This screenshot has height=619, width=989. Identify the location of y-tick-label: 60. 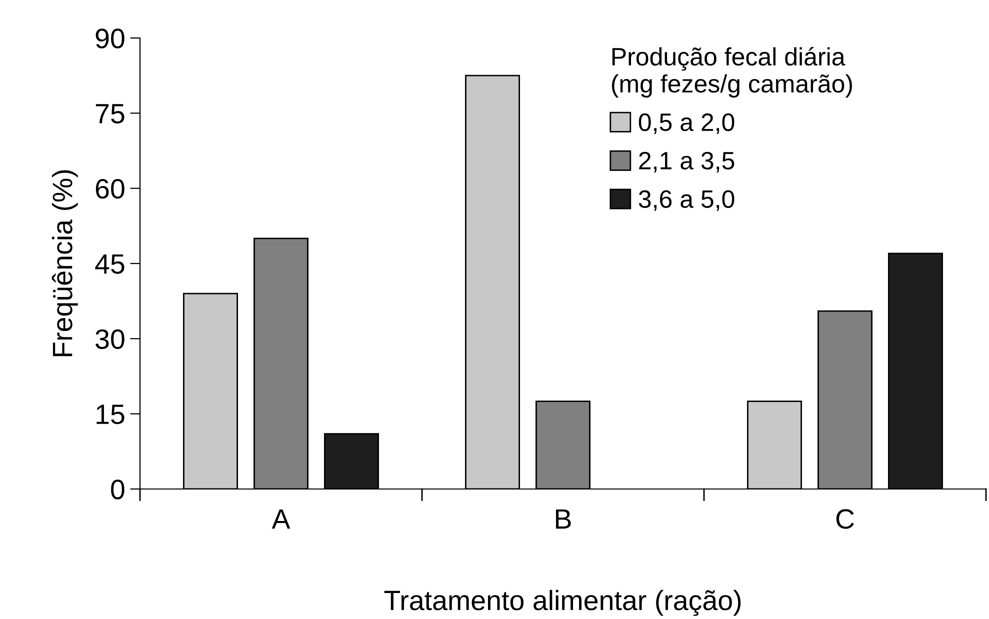
(110, 189).